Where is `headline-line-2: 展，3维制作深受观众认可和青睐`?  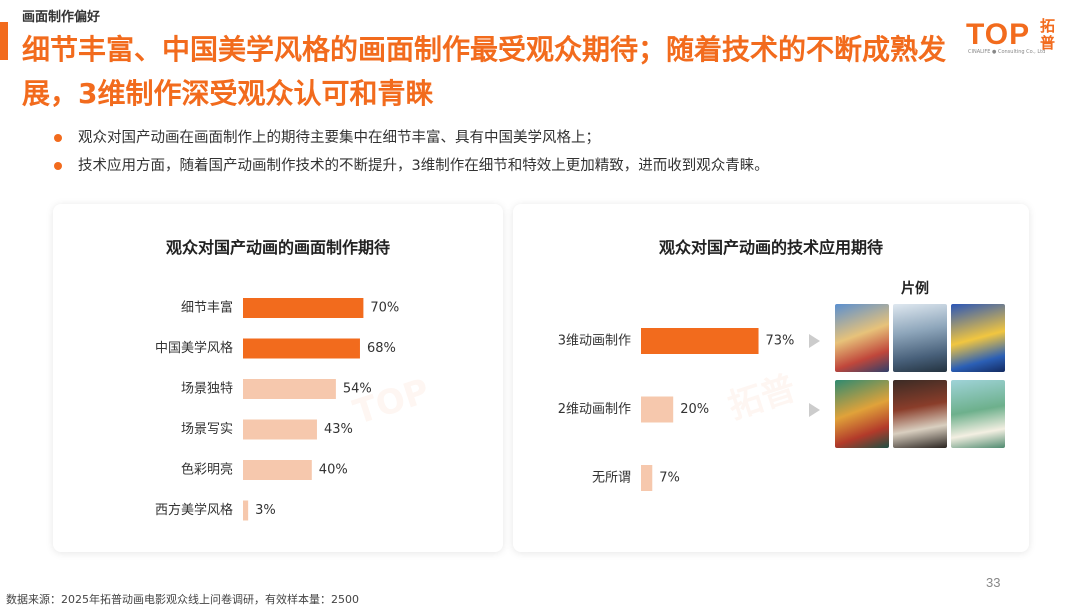 headline-line-2: 展，3维制作深受观众认可和青睐 is located at coordinates (228, 93).